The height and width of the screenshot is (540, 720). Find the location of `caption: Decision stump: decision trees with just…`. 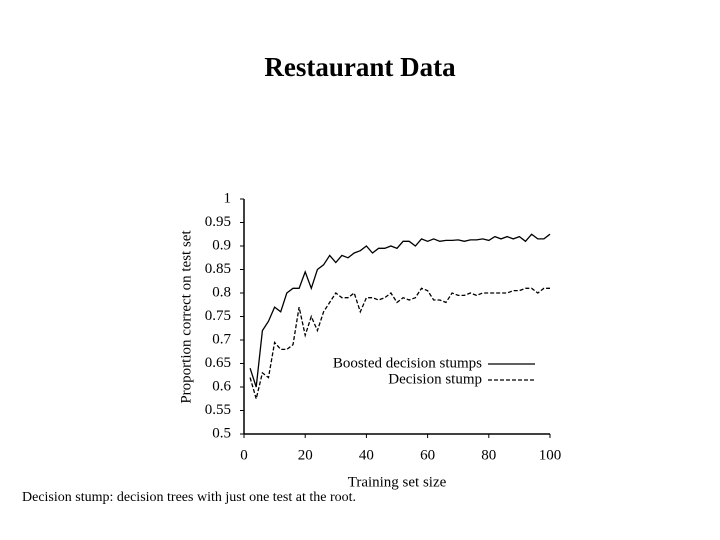

caption: Decision stump: decision trees with just… is located at coordinates (189, 497).